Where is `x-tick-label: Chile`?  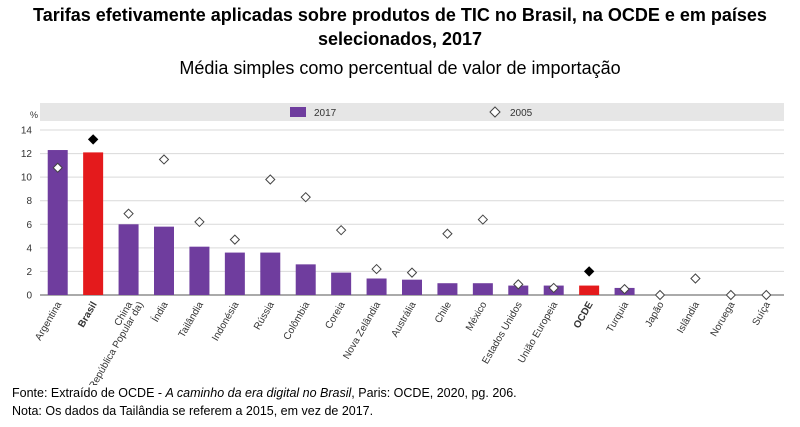 x-tick-label: Chile is located at coordinates (443, 313).